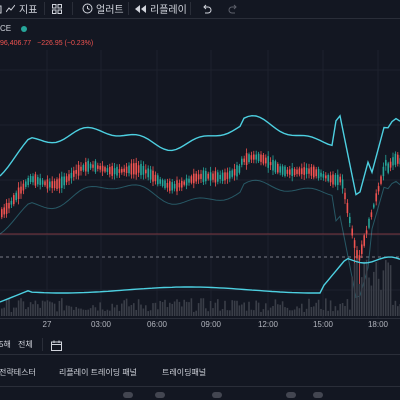 The image size is (400, 400). What do you see at coordinates (206, 8) in the screenshot?
I see `undo-icon` at bounding box center [206, 8].